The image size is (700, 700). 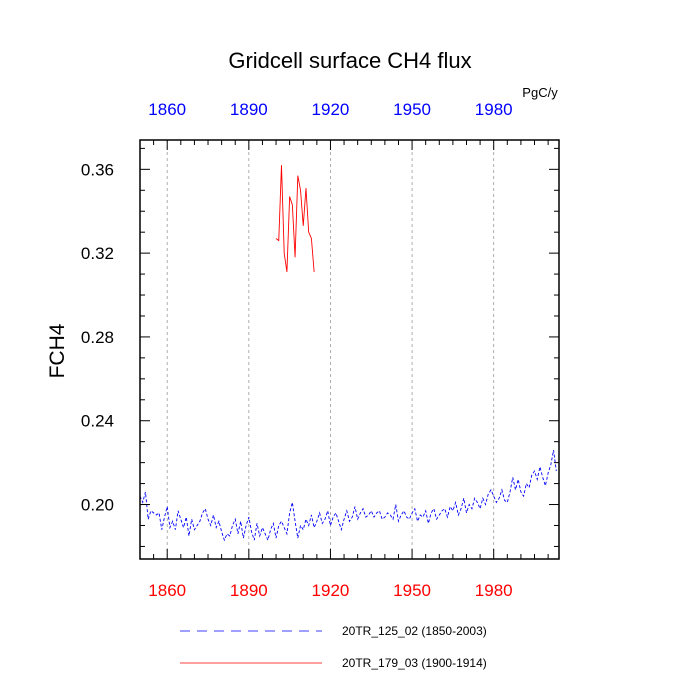 I want to click on y-tick-label: 0.28, so click(x=97, y=337).